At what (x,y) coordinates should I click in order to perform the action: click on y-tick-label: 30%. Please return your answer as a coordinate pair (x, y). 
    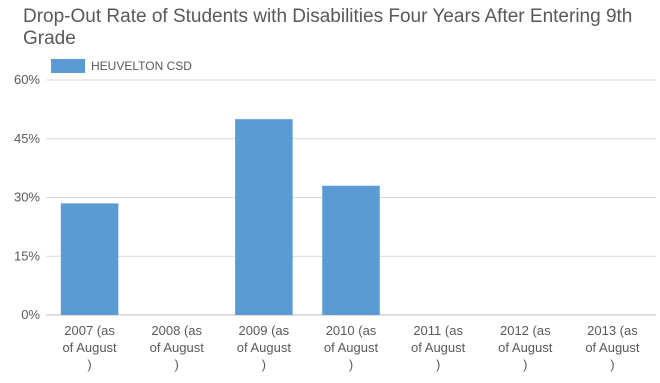
    Looking at the image, I should click on (27, 197).